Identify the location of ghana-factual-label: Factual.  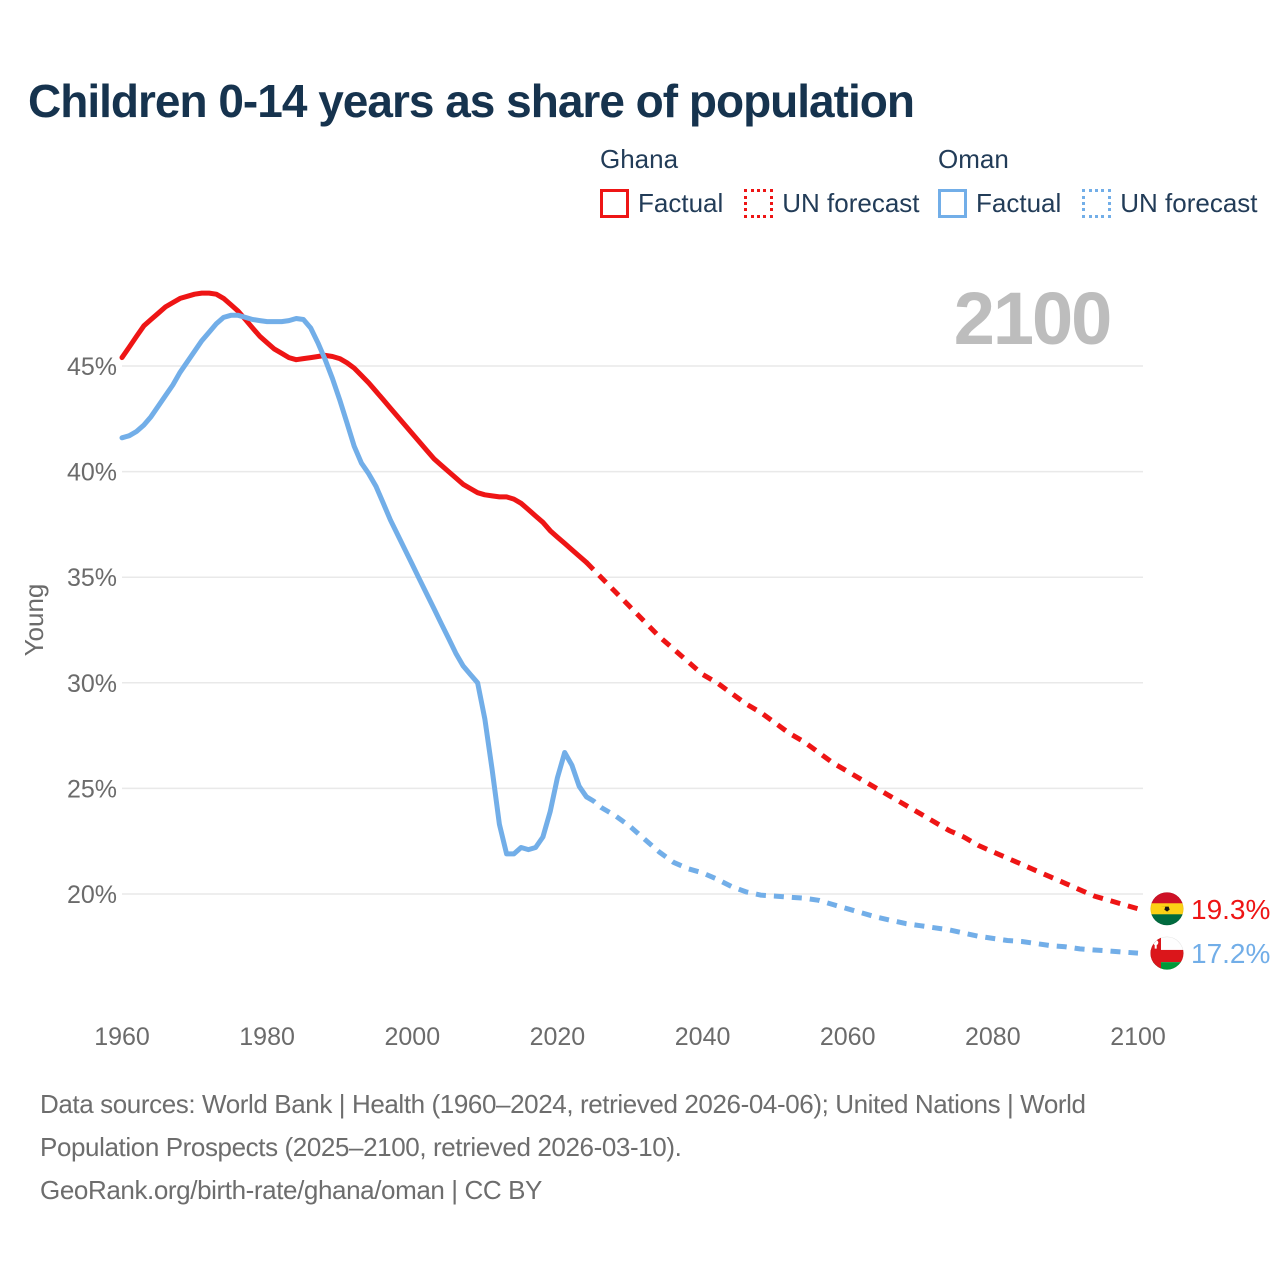
(681, 203).